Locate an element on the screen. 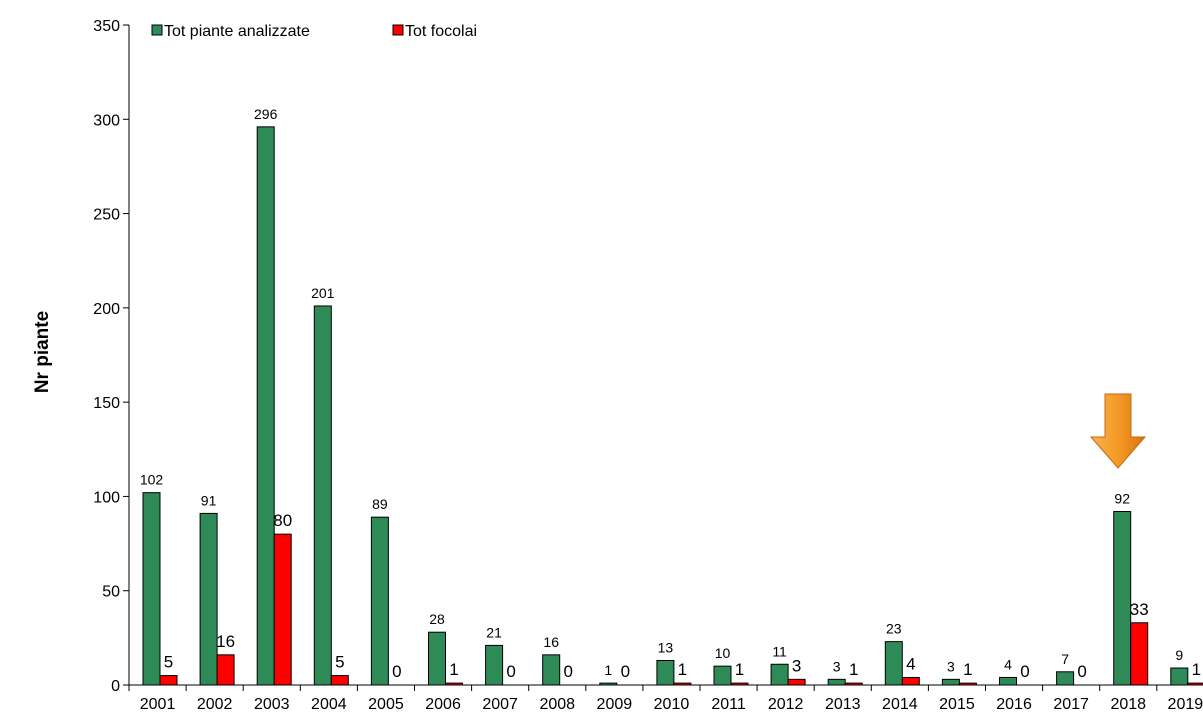  data-label-focolai: 4 is located at coordinates (910, 663).